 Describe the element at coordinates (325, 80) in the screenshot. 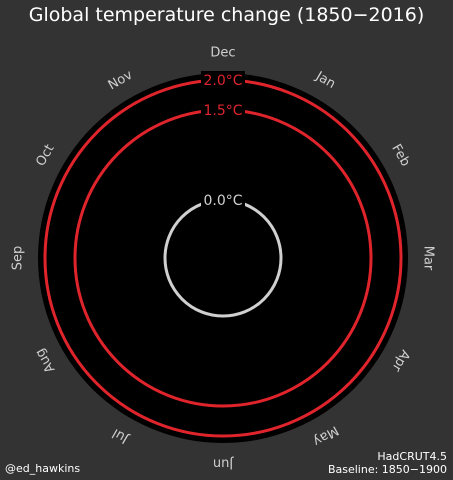

I see `month-label-jan: Jan` at that location.